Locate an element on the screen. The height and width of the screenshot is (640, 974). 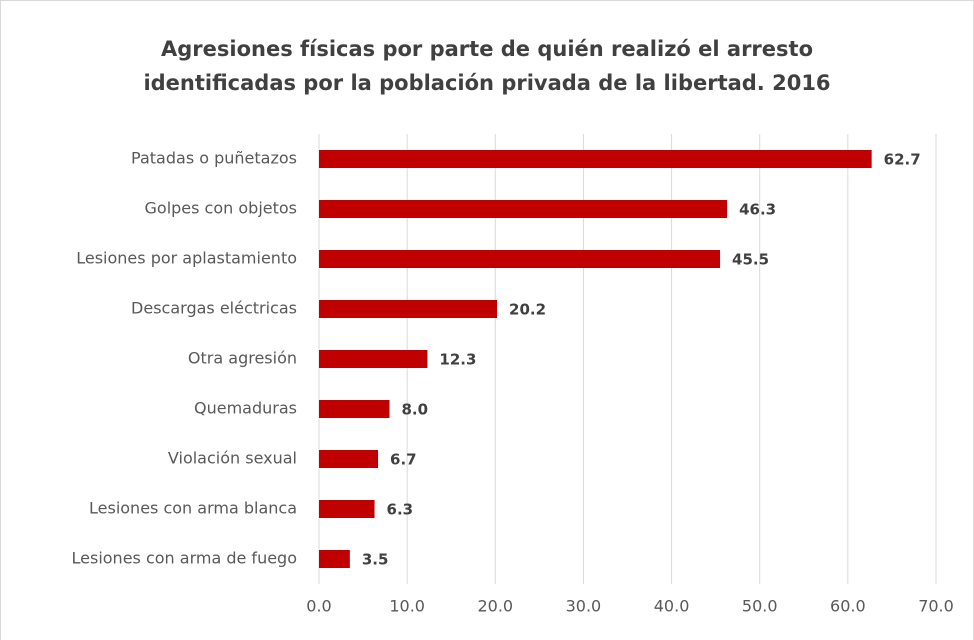
value-label: 20.2 is located at coordinates (527, 310).